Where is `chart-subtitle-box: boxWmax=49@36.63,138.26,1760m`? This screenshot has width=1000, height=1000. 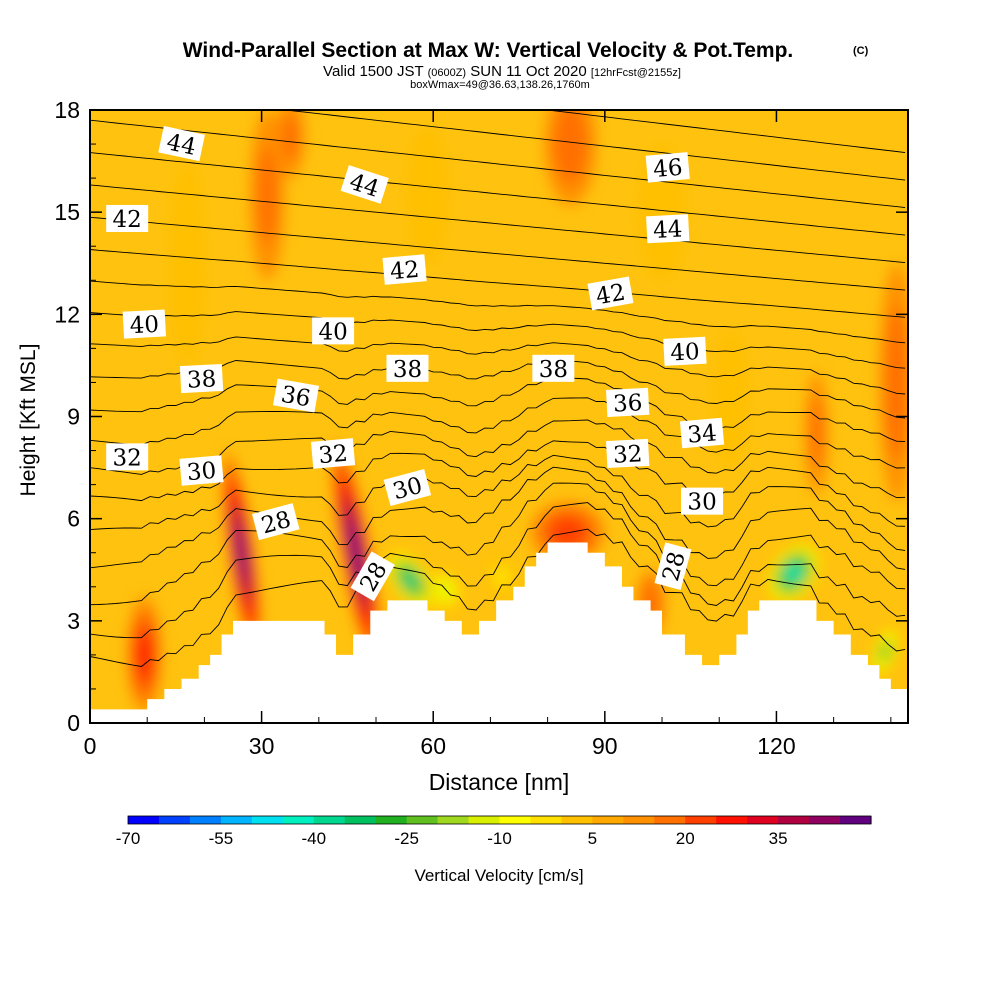 chart-subtitle-box: boxWmax=49@36.63,138.26,1760m is located at coordinates (500, 85).